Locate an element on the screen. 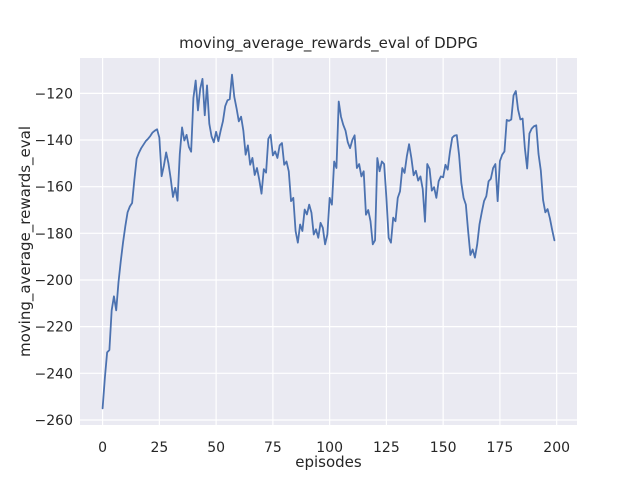 Image resolution: width=640 pixels, height=485 pixels. y-tick-label: −240 is located at coordinates (54, 374).